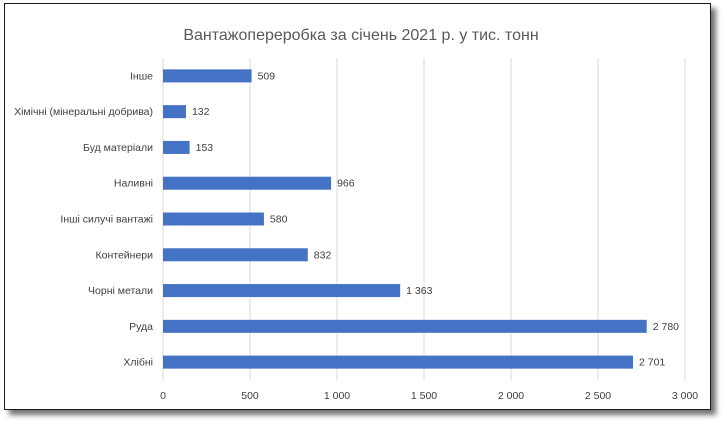 The height and width of the screenshot is (424, 727). I want to click on category-label: Інші силучі вантажі, so click(106, 220).